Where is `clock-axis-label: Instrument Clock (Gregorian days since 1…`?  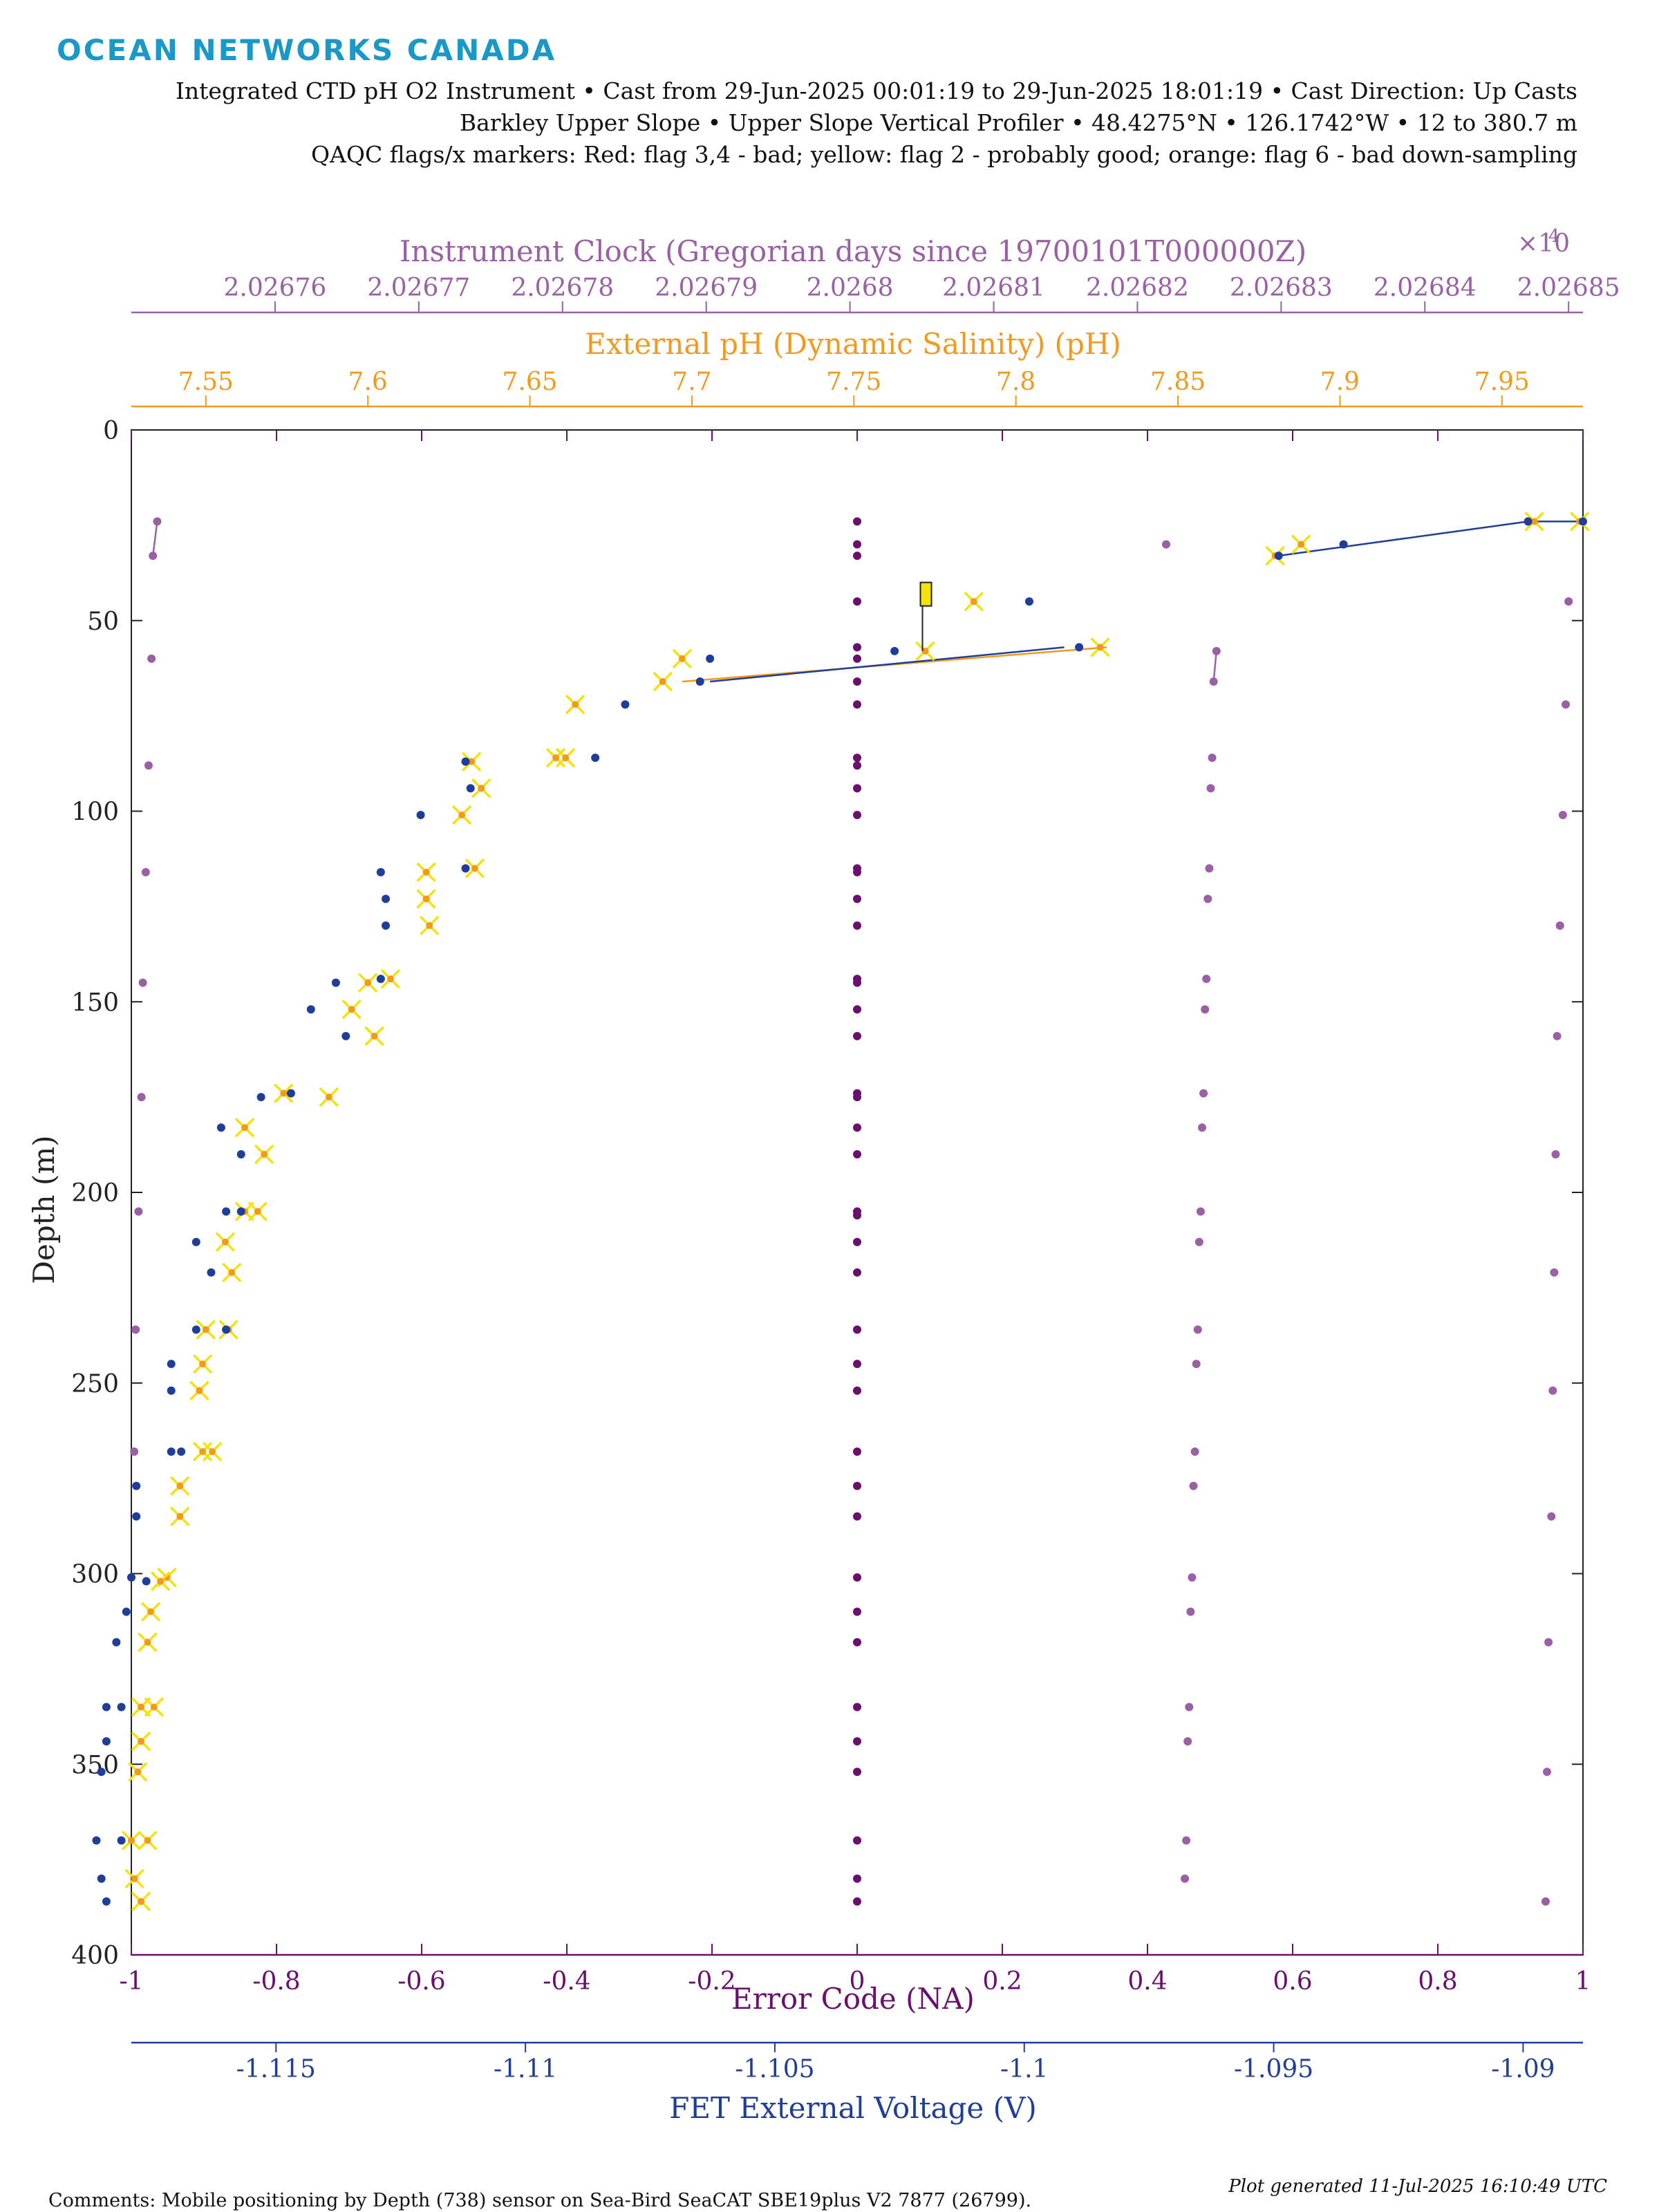
clock-axis-label: Instrument Clock (Gregorian days since 1… is located at coordinates (853, 251).